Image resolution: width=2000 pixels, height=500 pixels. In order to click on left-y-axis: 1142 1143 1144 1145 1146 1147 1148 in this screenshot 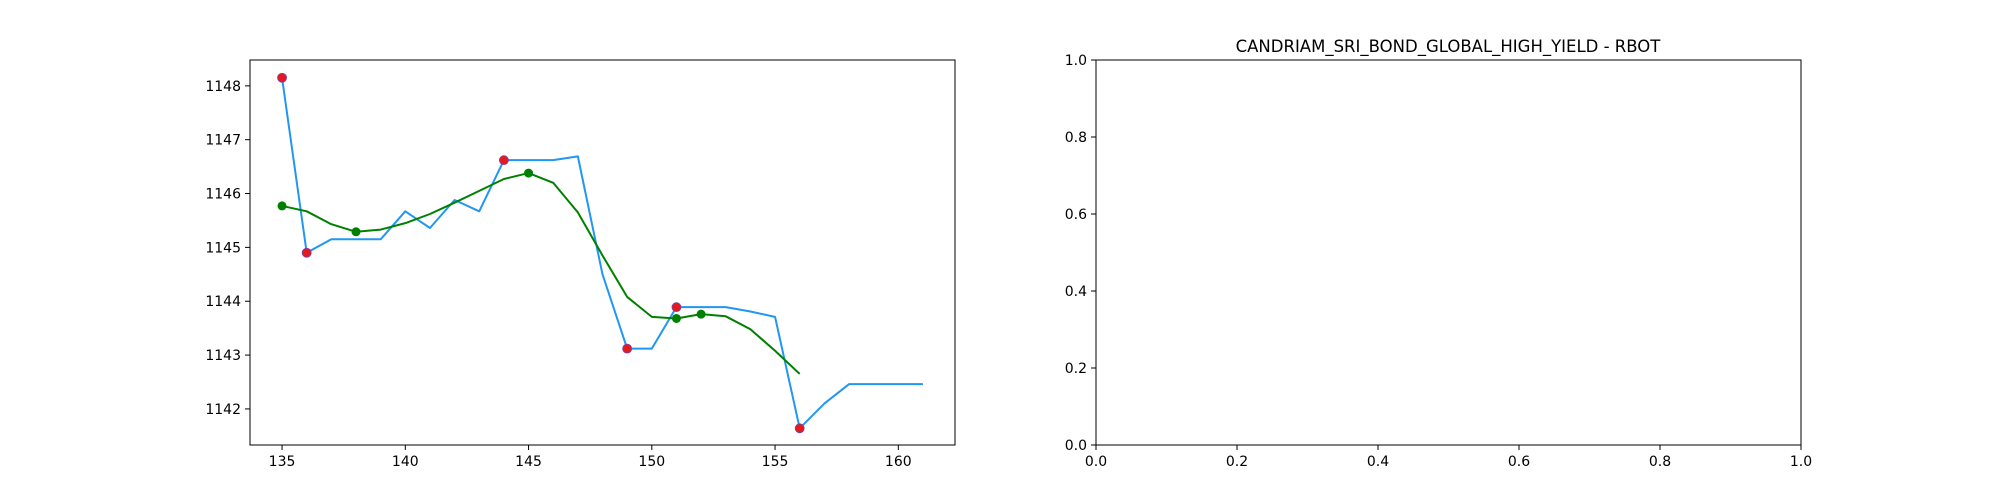, I will do `click(227, 248)`.